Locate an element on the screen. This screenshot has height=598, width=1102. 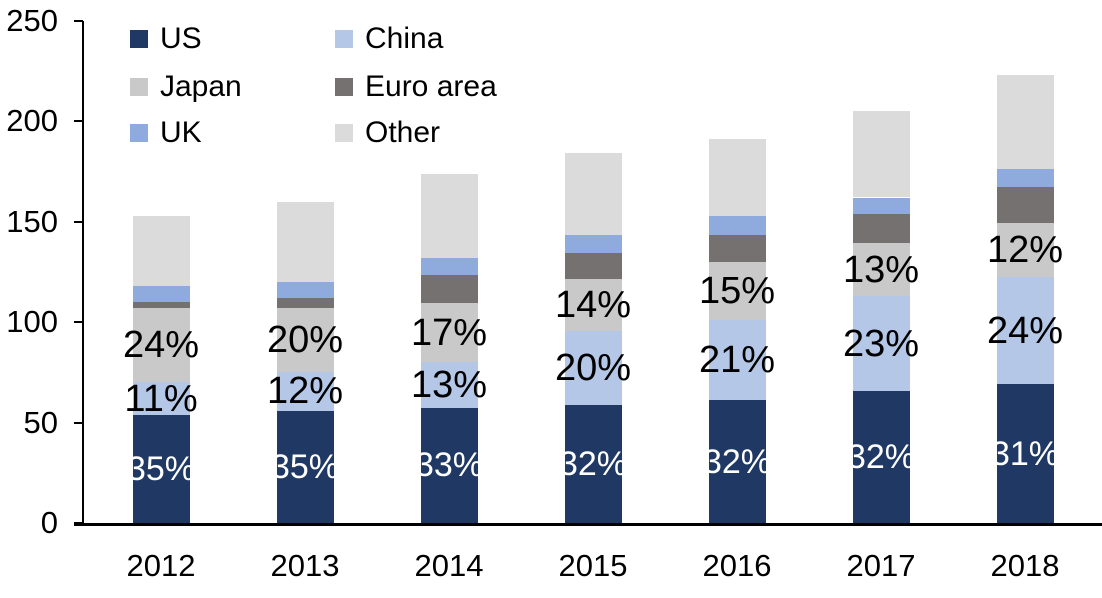
bar-label-japan-2016: 15% is located at coordinates (737, 290).